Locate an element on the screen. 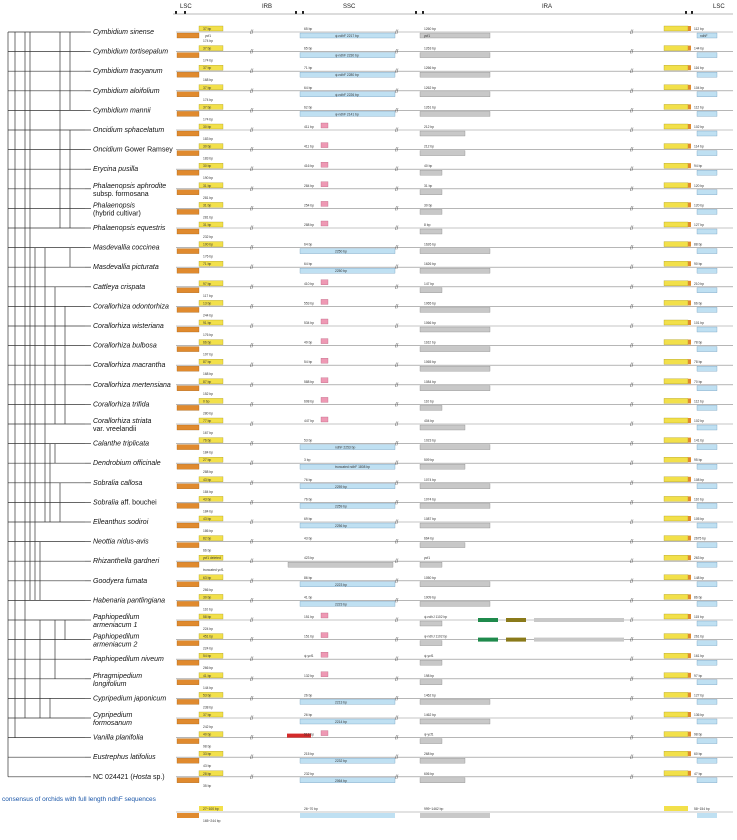 The width and height of the screenshot is (737, 840). irb-bp-label-2: 183 bp is located at coordinates (208, 159).